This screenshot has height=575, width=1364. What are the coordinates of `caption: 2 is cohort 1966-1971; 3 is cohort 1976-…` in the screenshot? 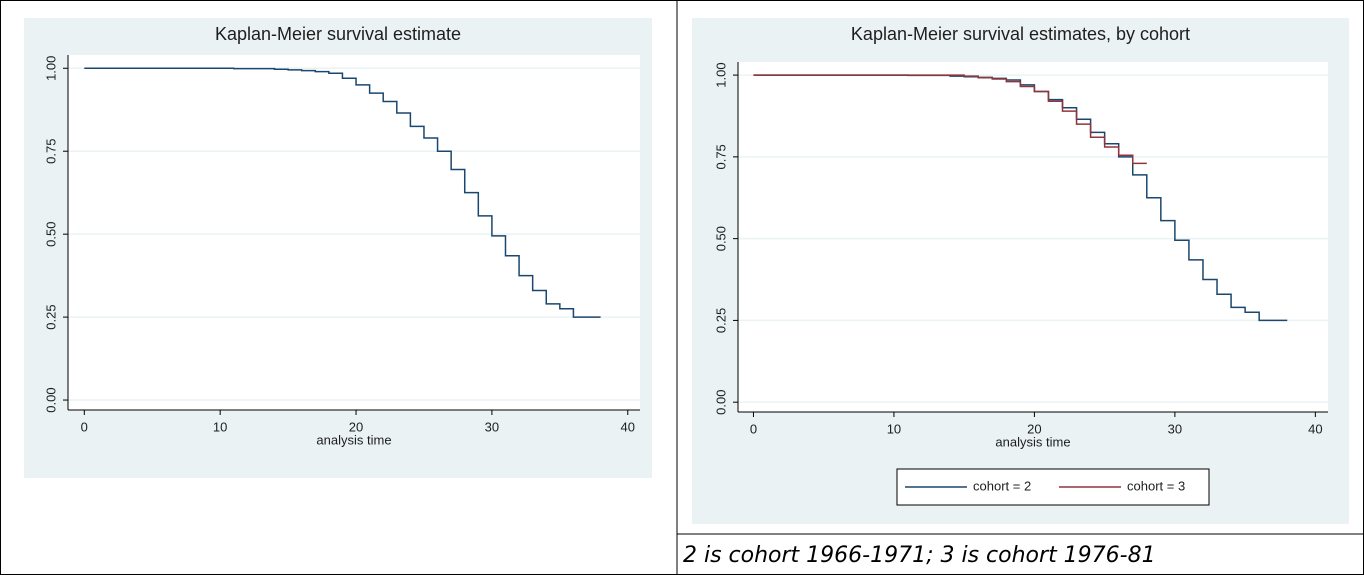 It's located at (919, 555).